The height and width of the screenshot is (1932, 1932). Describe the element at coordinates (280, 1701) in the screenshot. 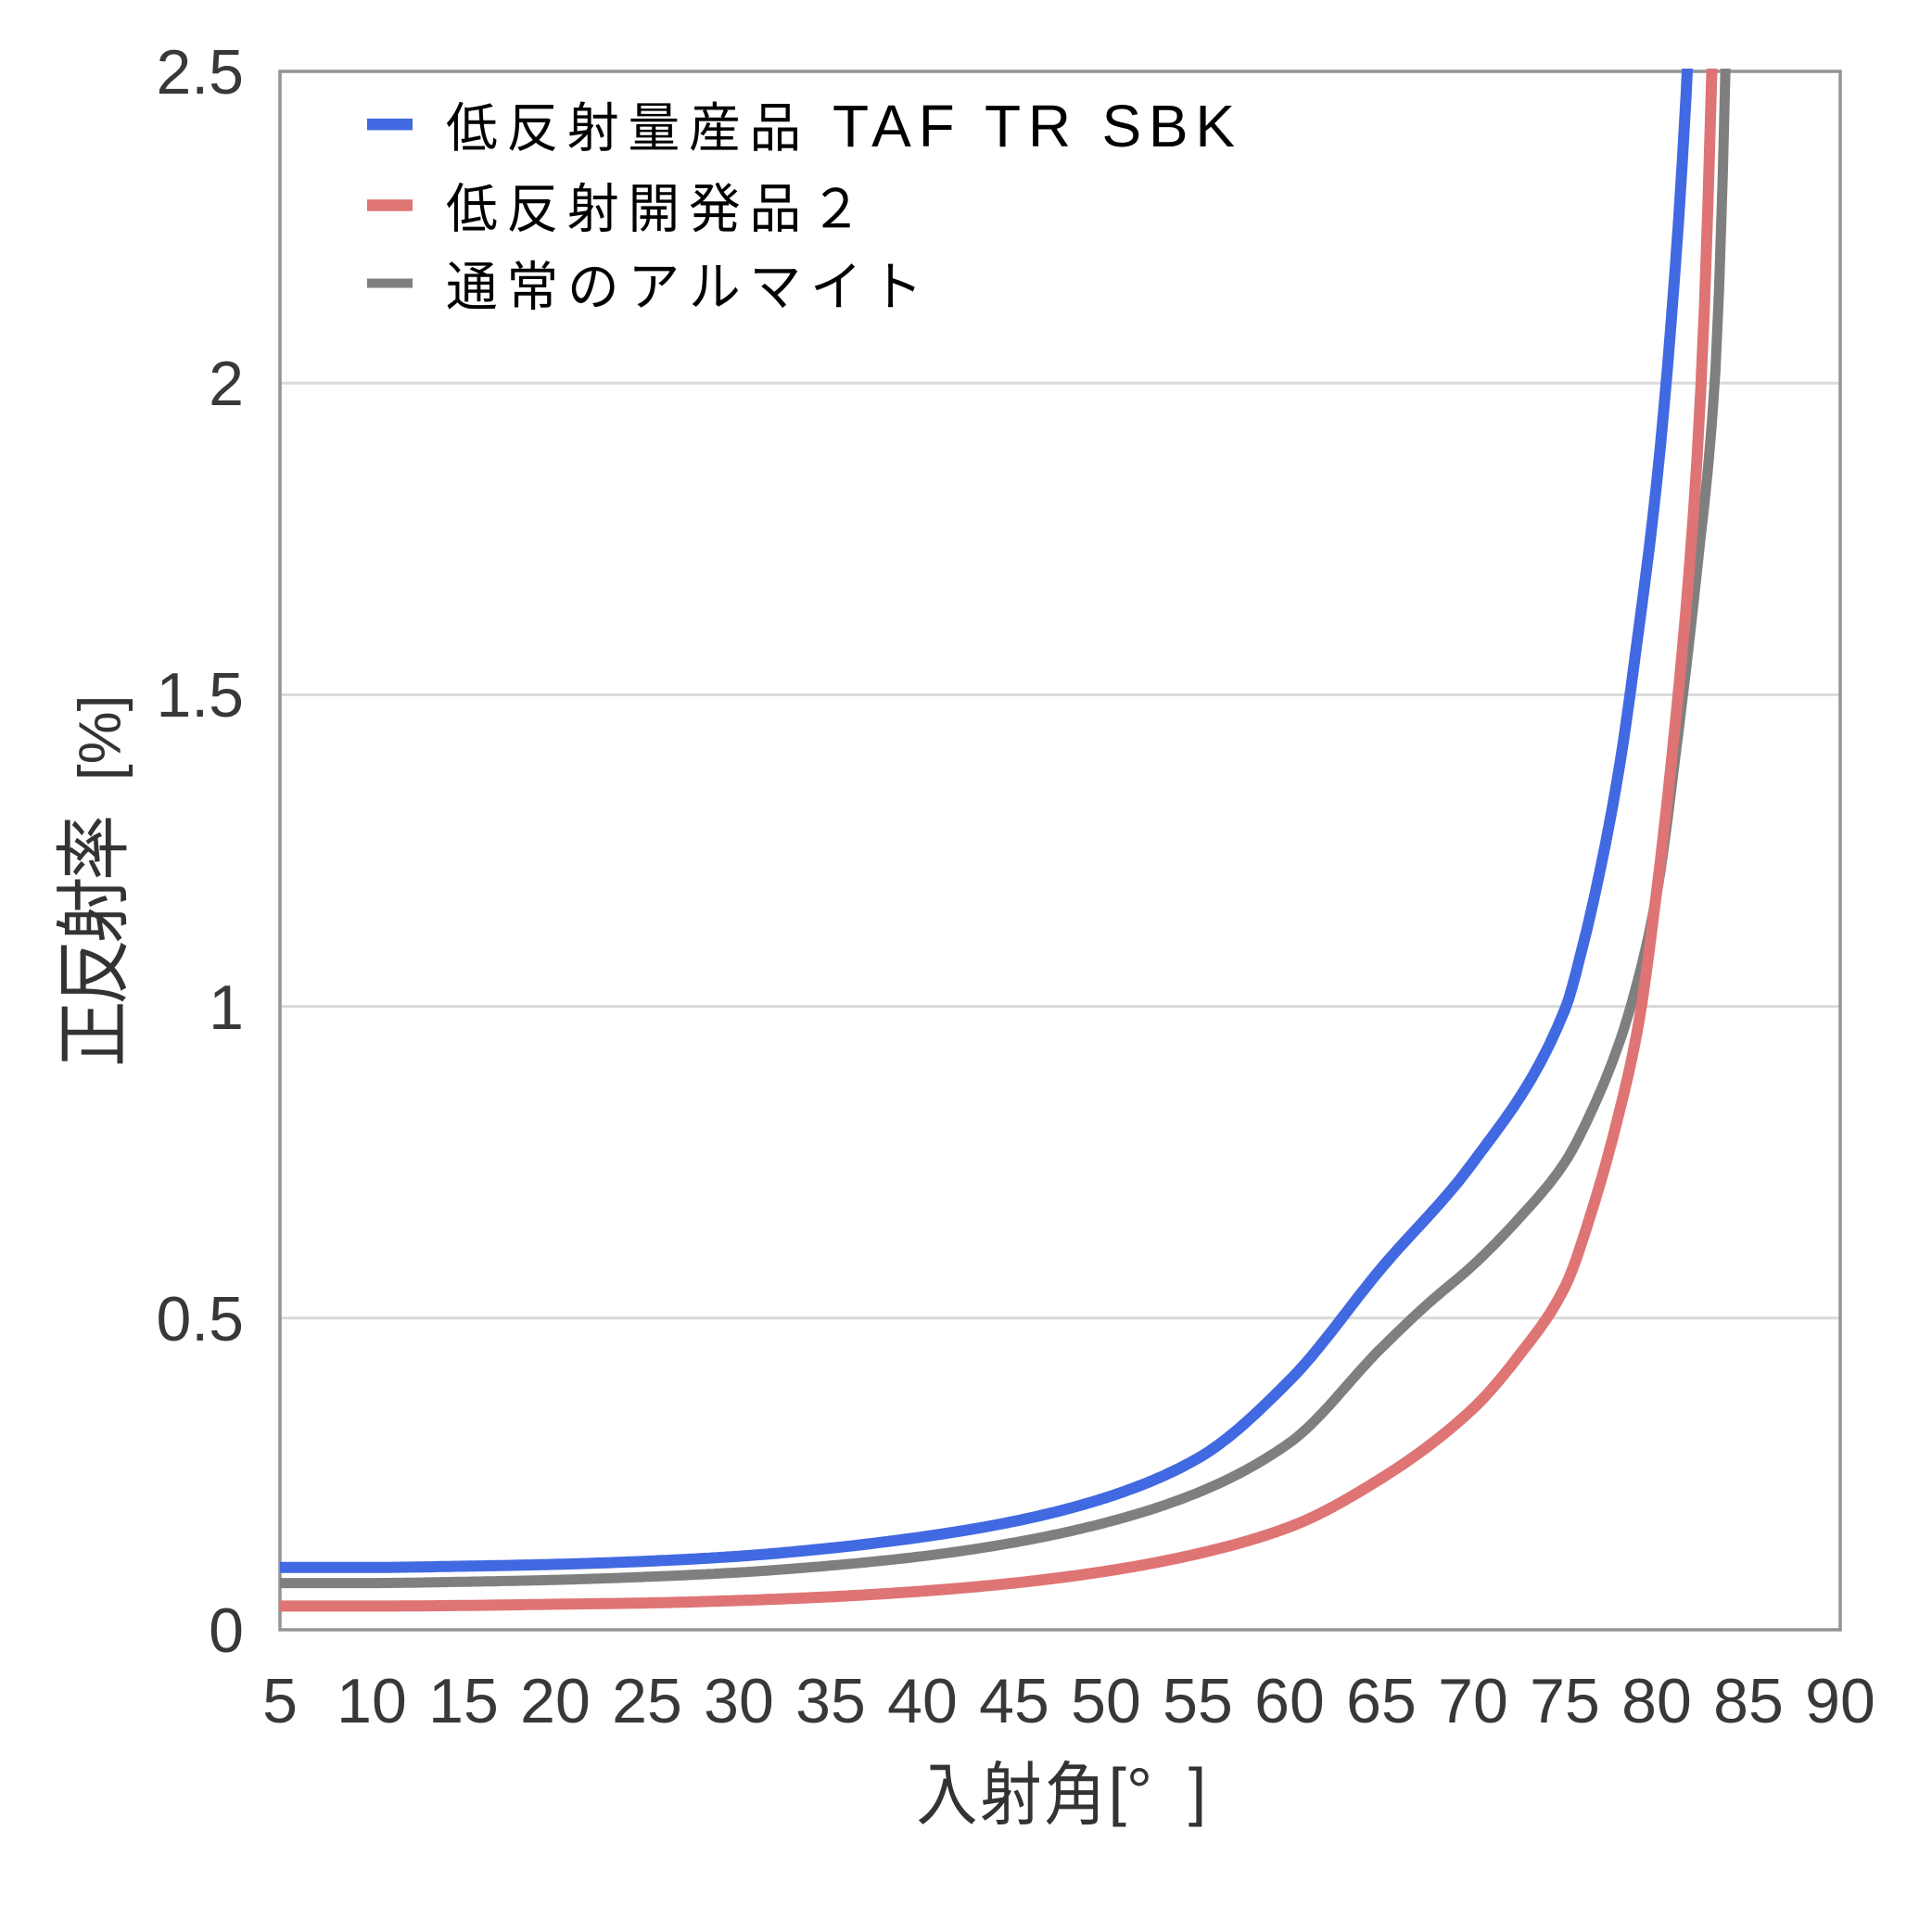

I see `svg-text: 5` at that location.